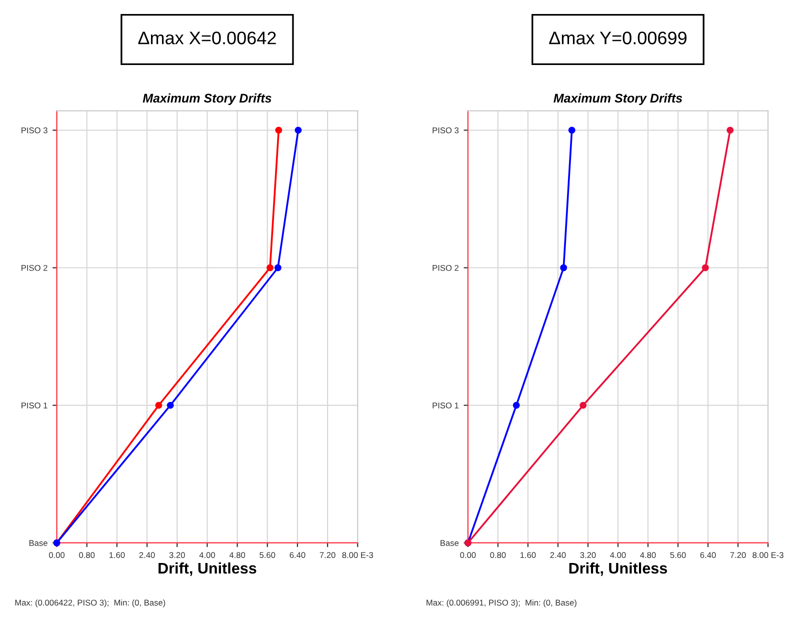  Describe the element at coordinates (207, 38) in the screenshot. I see `chart-subtitle: Δmax X=0.00642` at that location.